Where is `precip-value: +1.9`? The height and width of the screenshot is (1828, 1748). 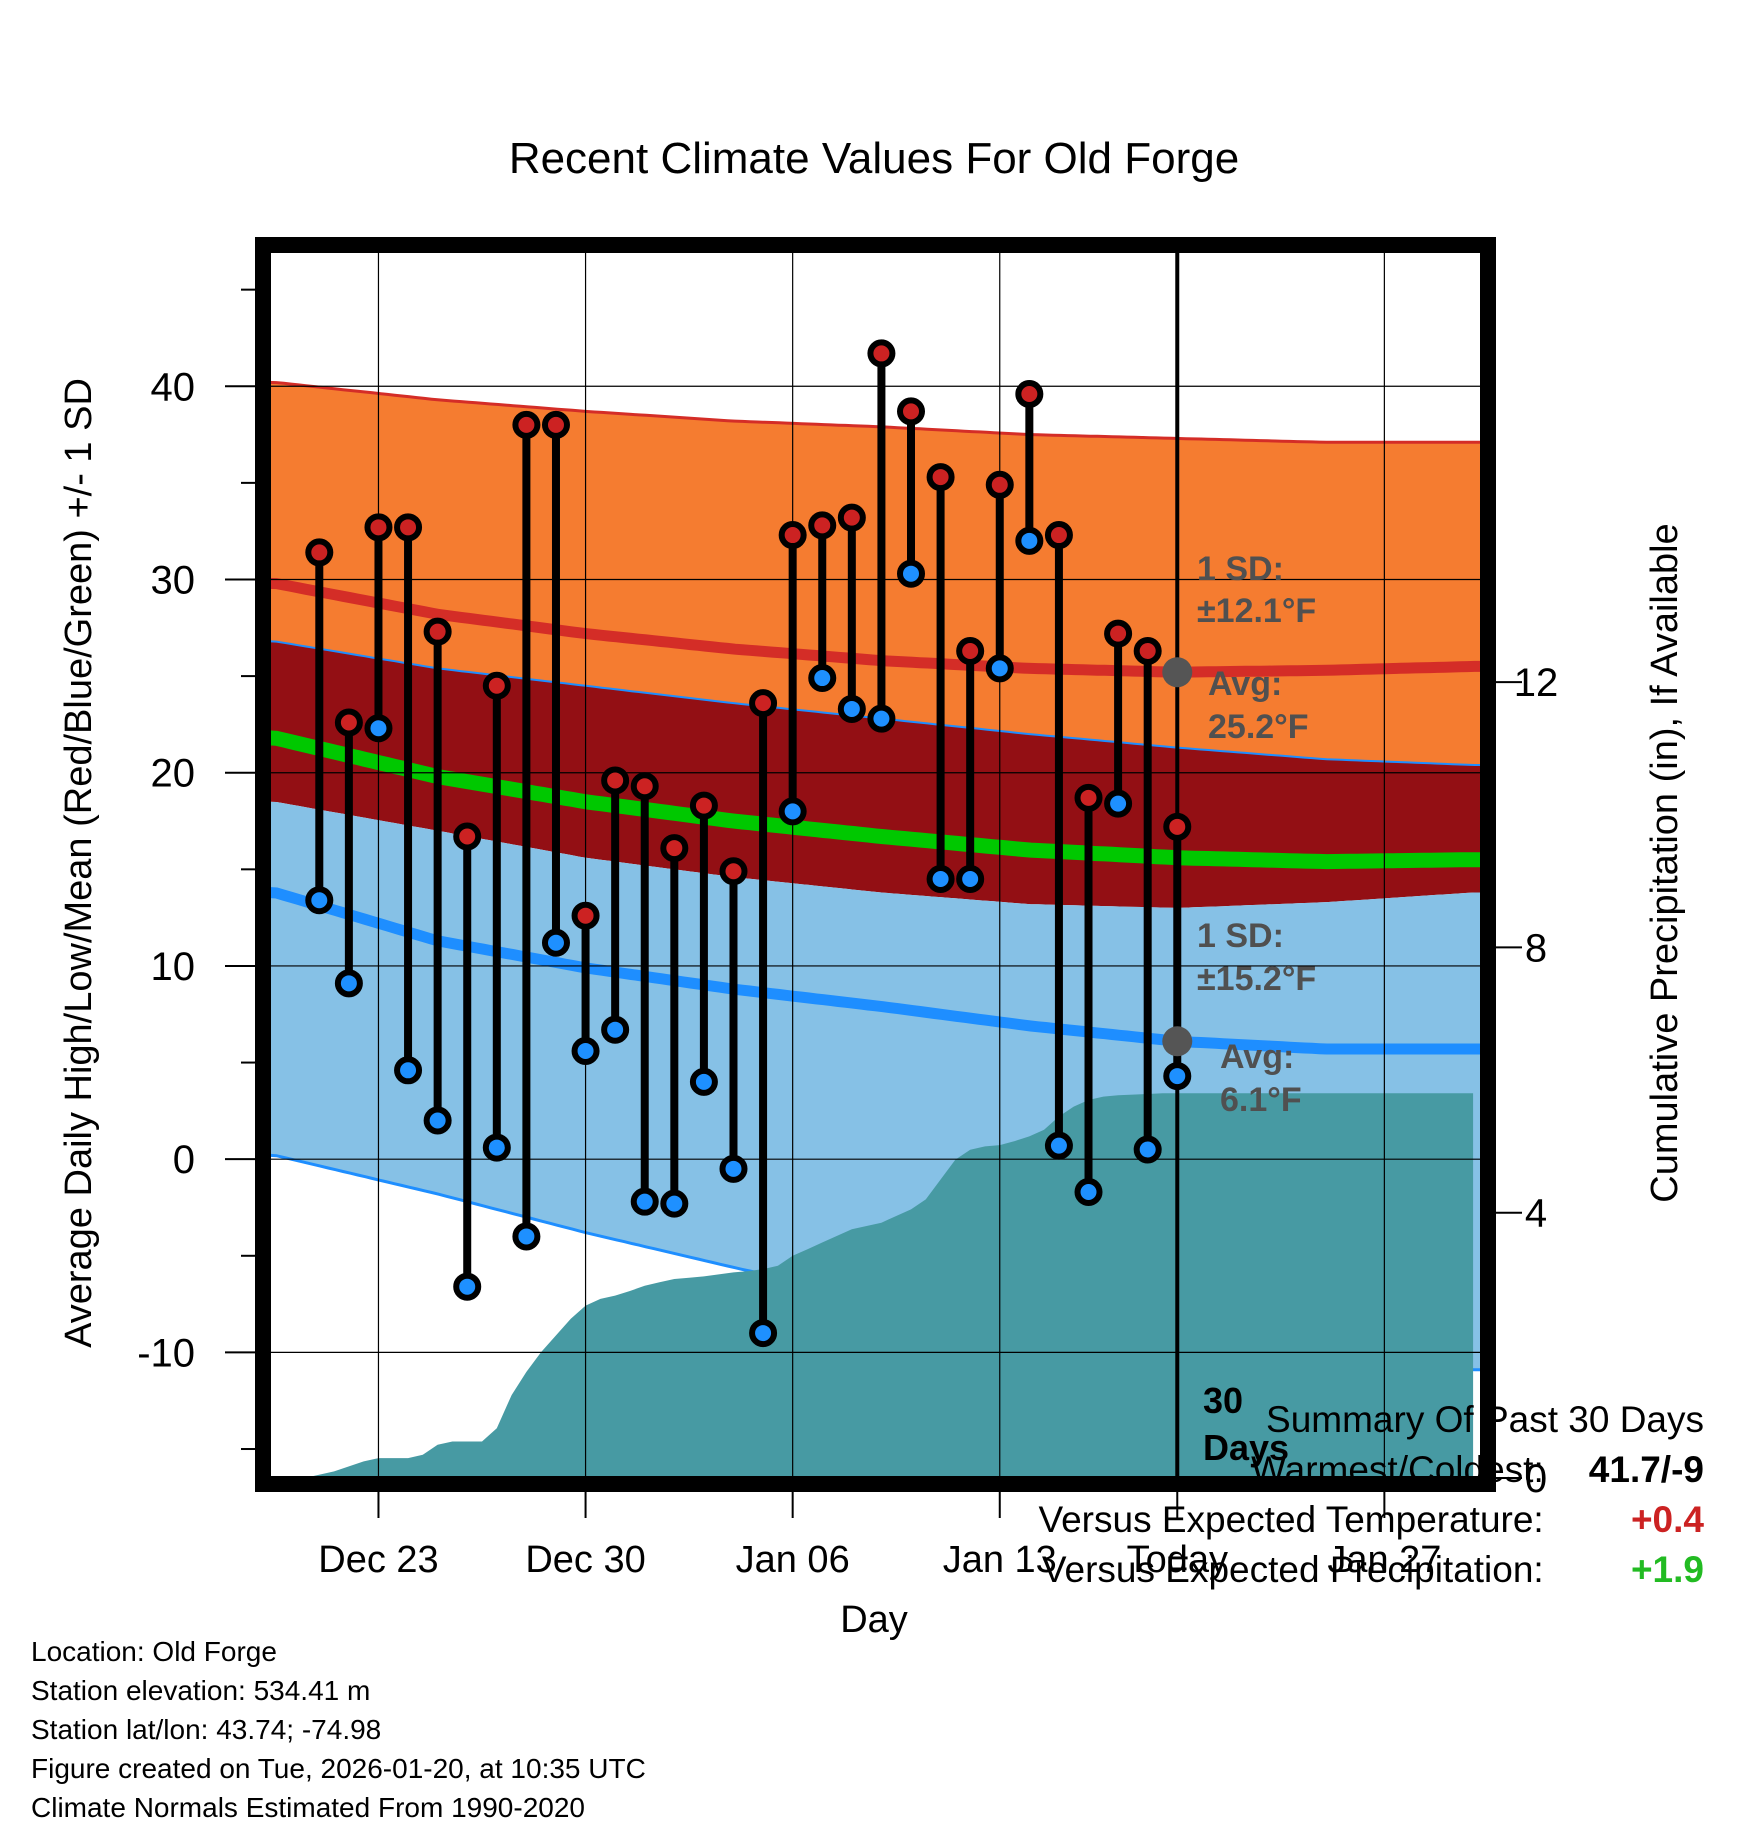 precip-value: +1.9 is located at coordinates (1667, 1569).